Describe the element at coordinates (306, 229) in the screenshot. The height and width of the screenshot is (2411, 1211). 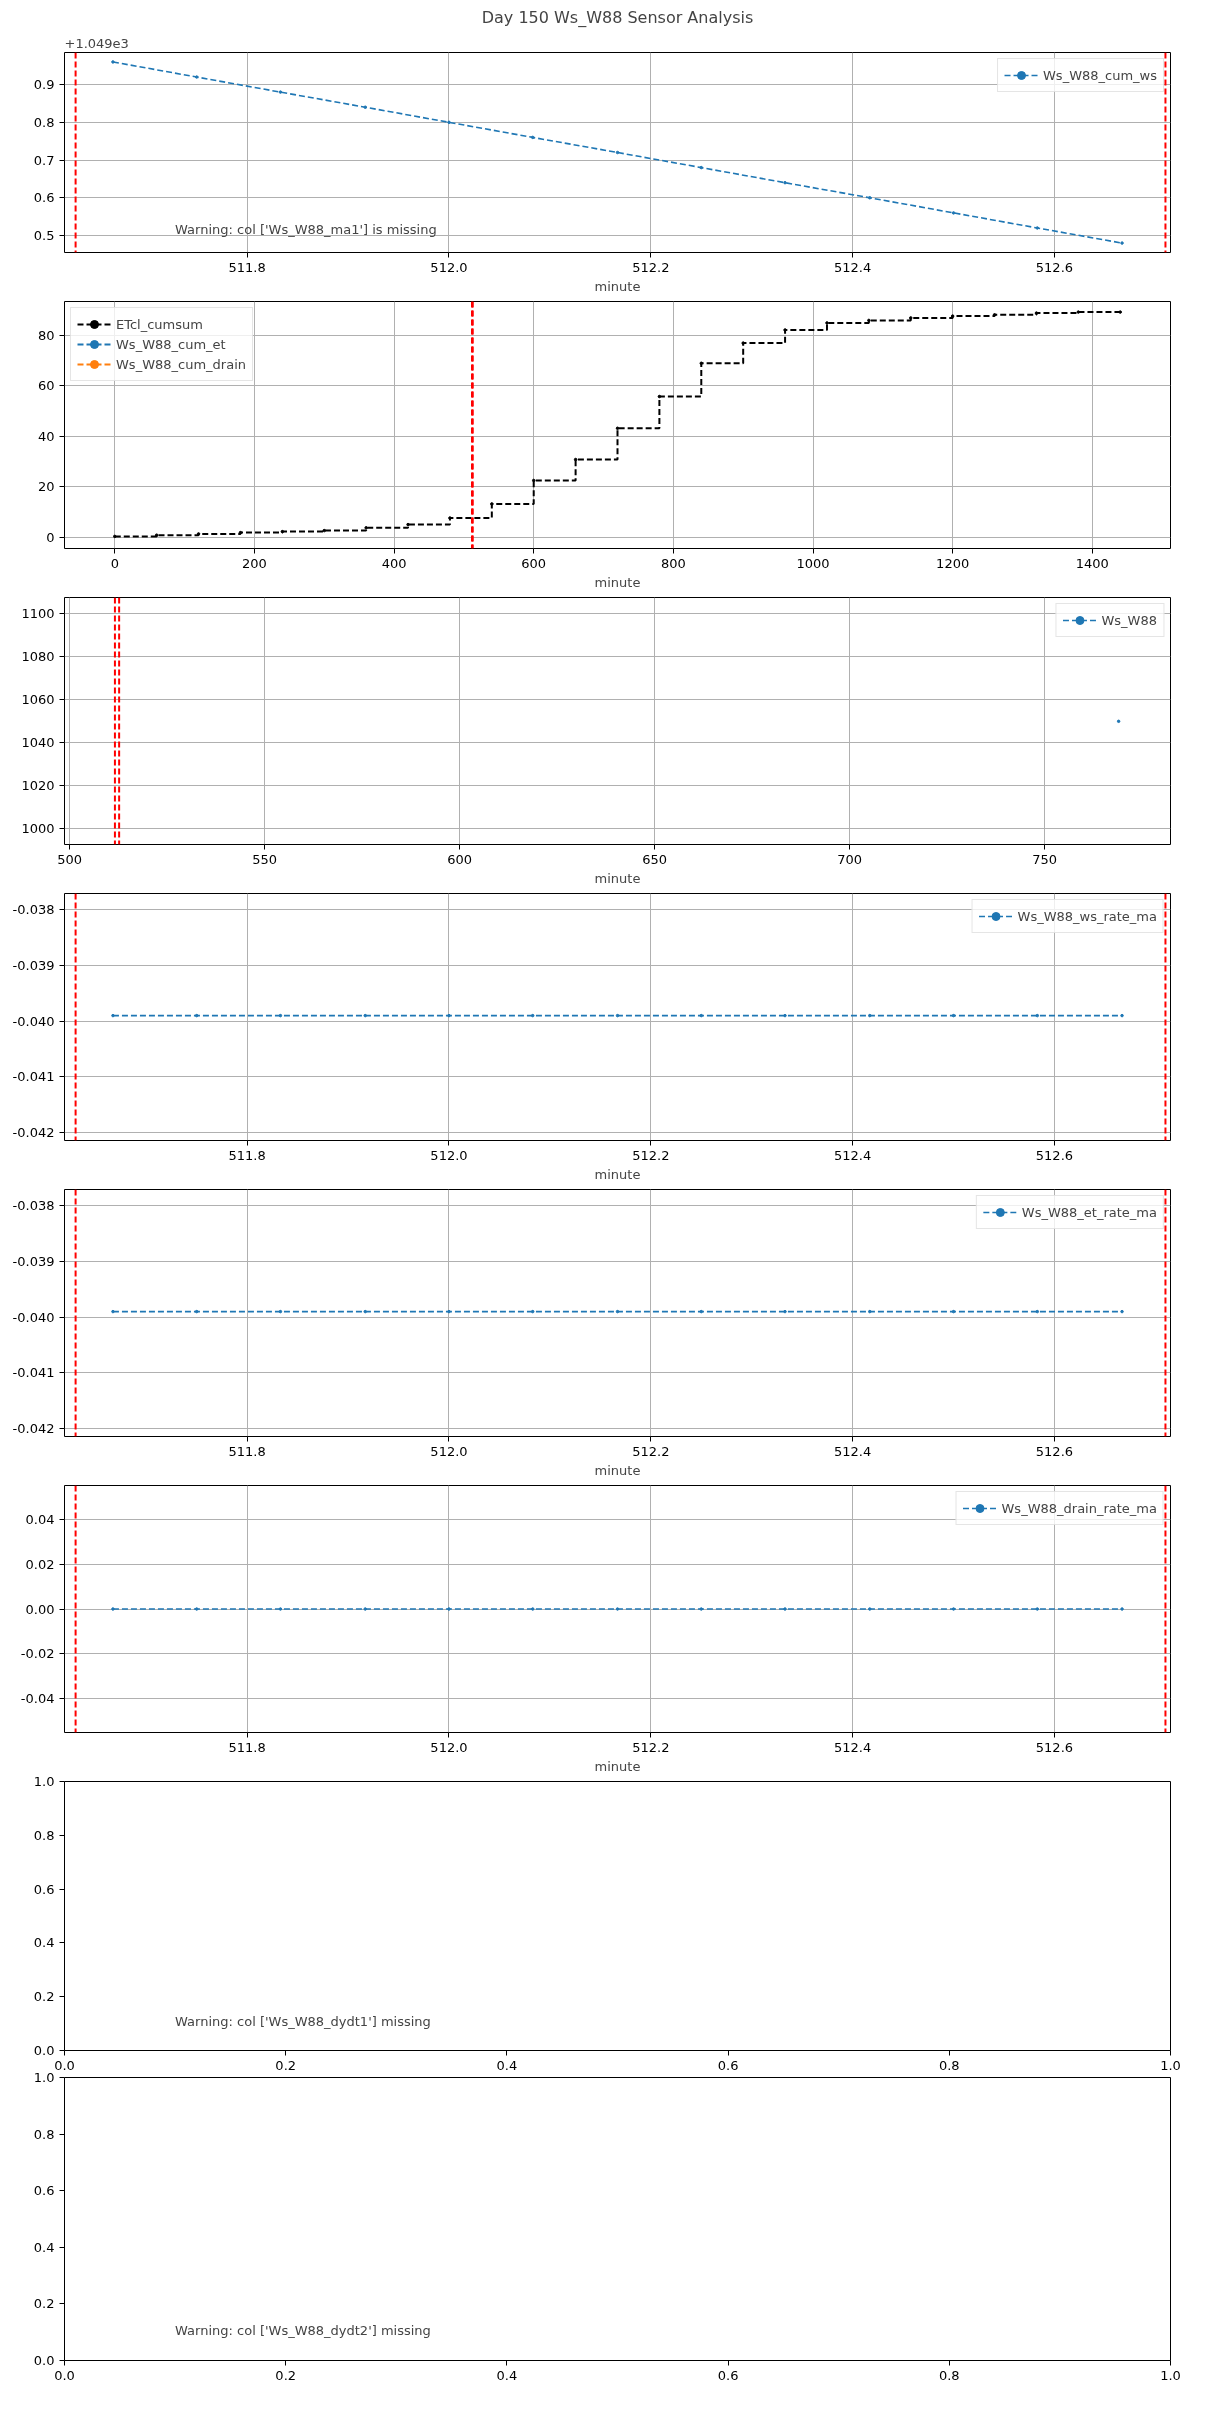
I see `annotation: Warning: col ['Ws_W88_ma1'] is missing` at that location.